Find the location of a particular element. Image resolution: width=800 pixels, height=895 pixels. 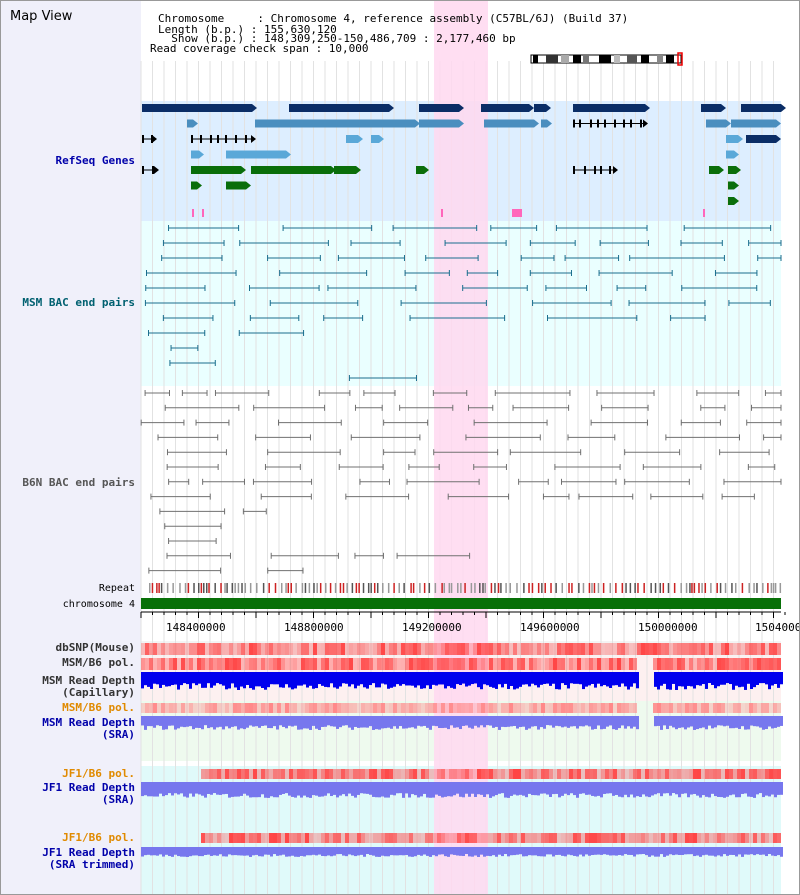

track-label-jf1-depth-sra: JF1 Read Depth (SRA) is located at coordinates (88, 793).